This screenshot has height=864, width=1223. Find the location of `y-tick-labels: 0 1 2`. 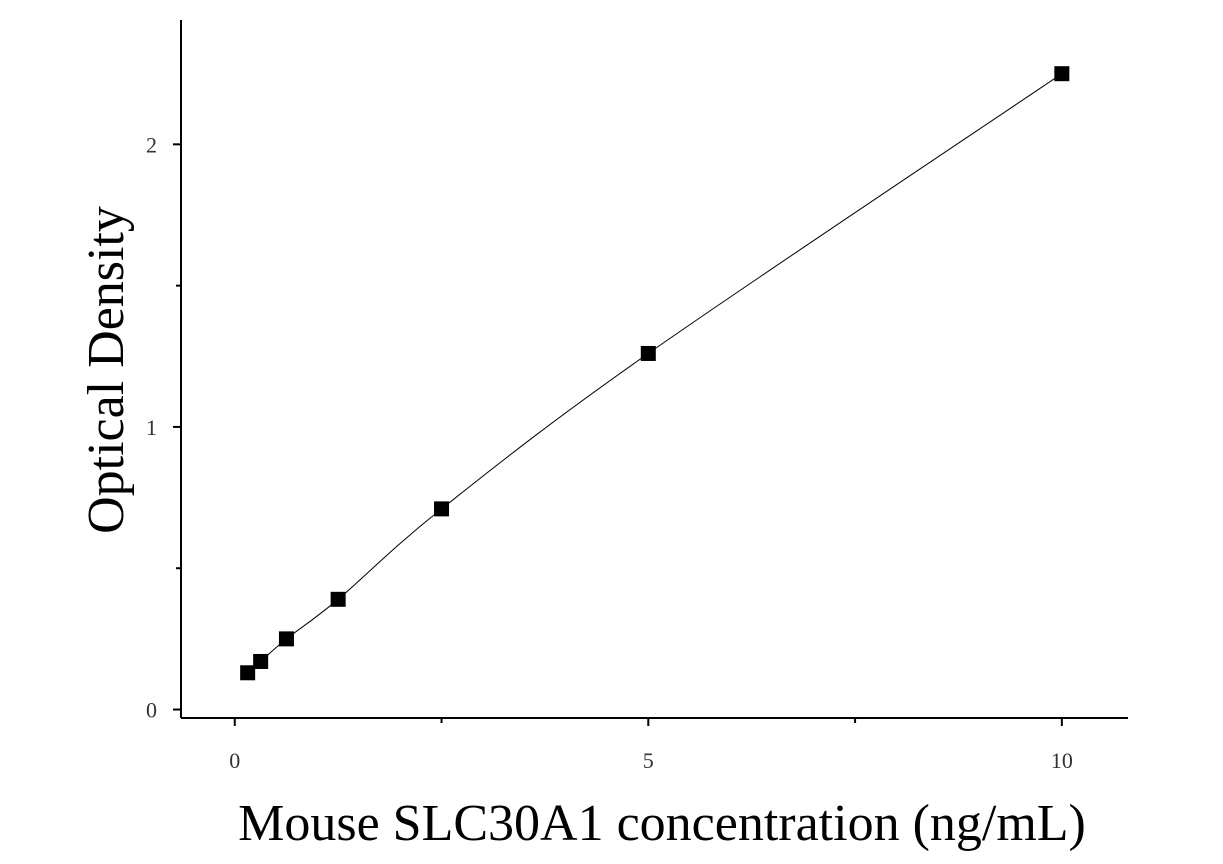

y-tick-labels: 0 1 2 is located at coordinates (151, 427).